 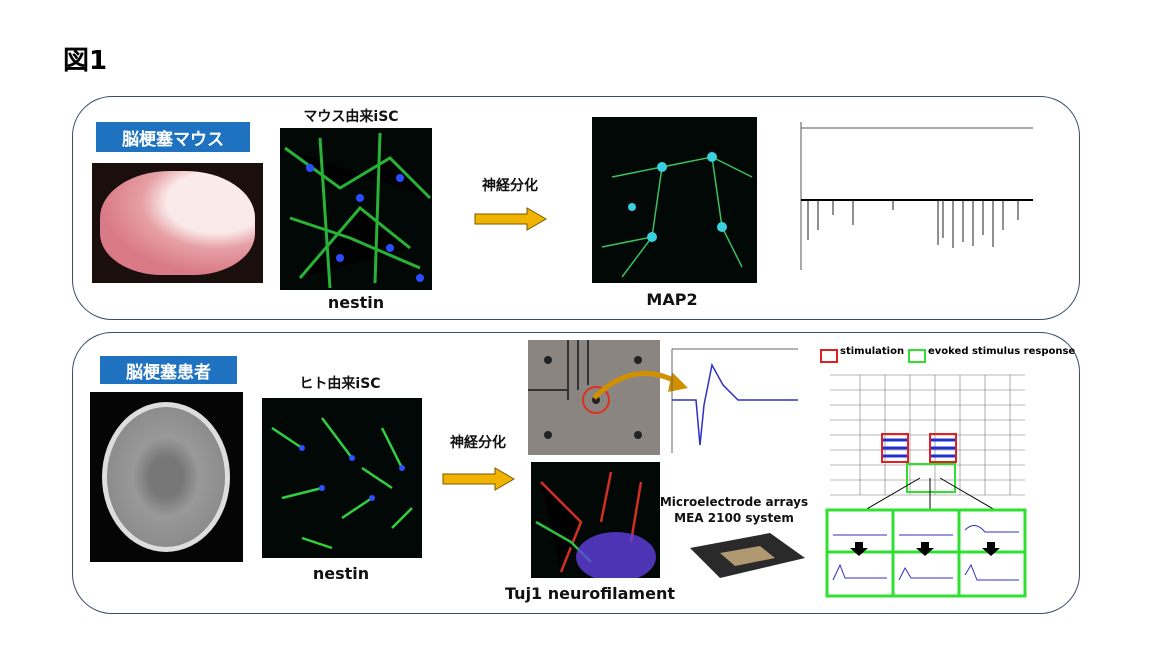 What do you see at coordinates (640, 385) in the screenshot?
I see `curved-arrow` at bounding box center [640, 385].